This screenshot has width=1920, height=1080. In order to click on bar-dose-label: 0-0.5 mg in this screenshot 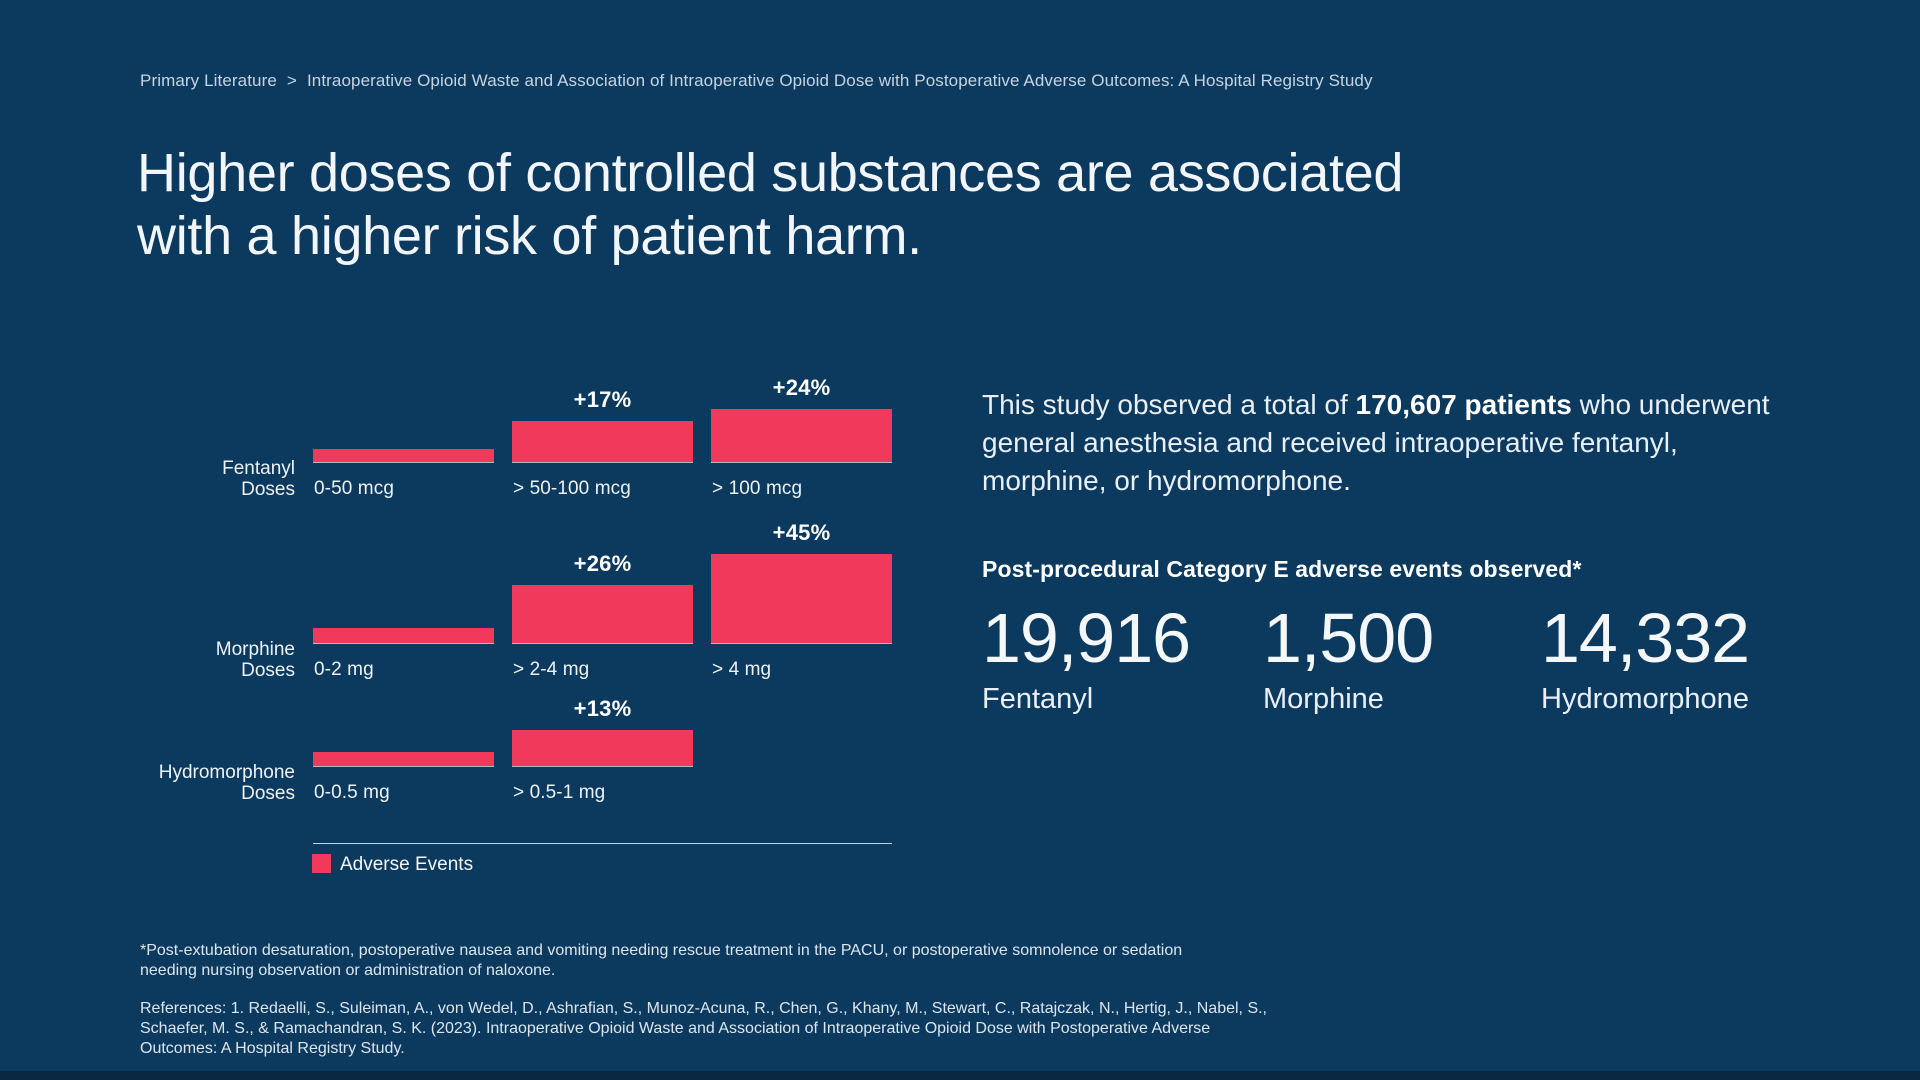, I will do `click(352, 792)`.